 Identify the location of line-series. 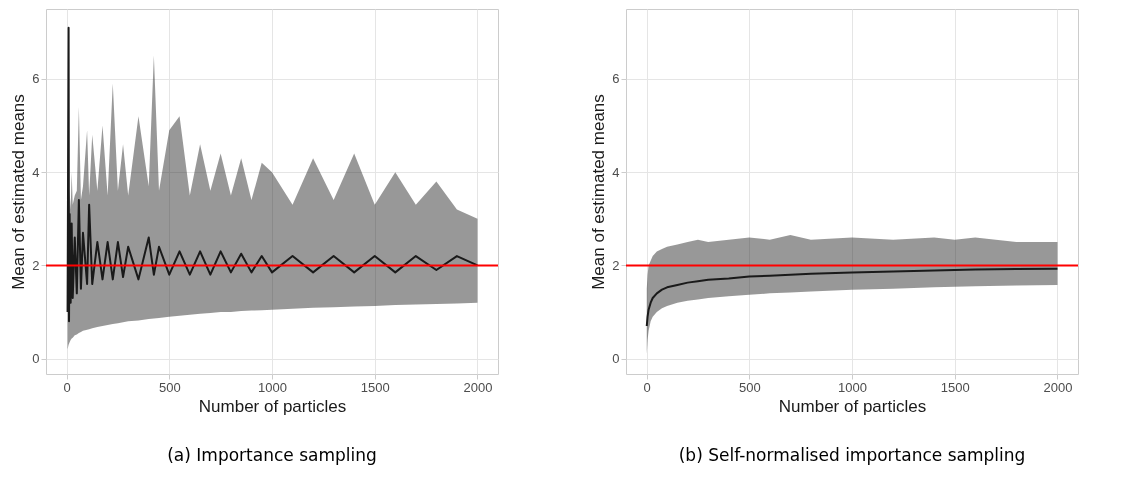
(852, 297).